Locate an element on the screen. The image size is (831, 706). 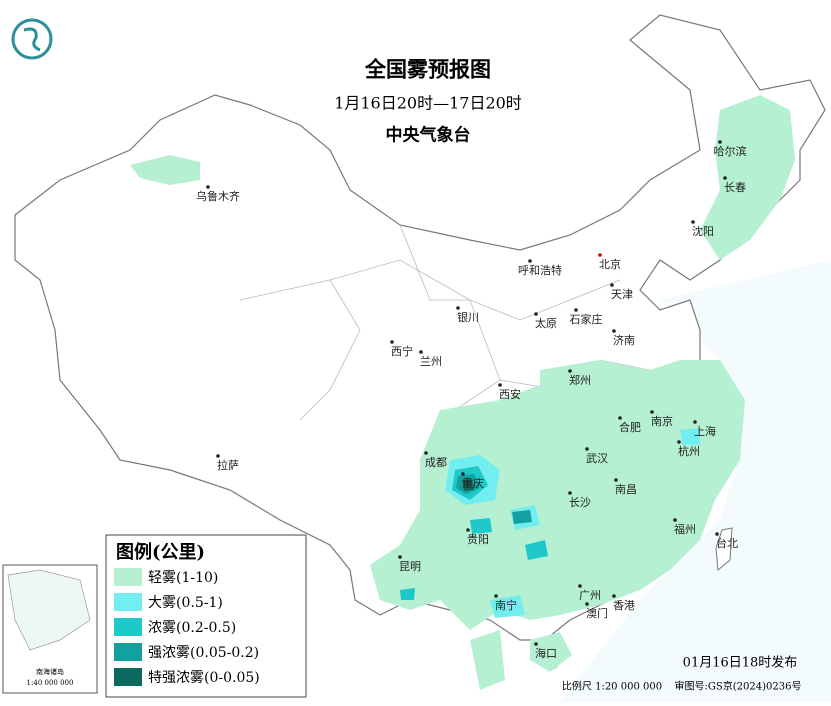
city-label: 广州 is located at coordinates (590, 595).